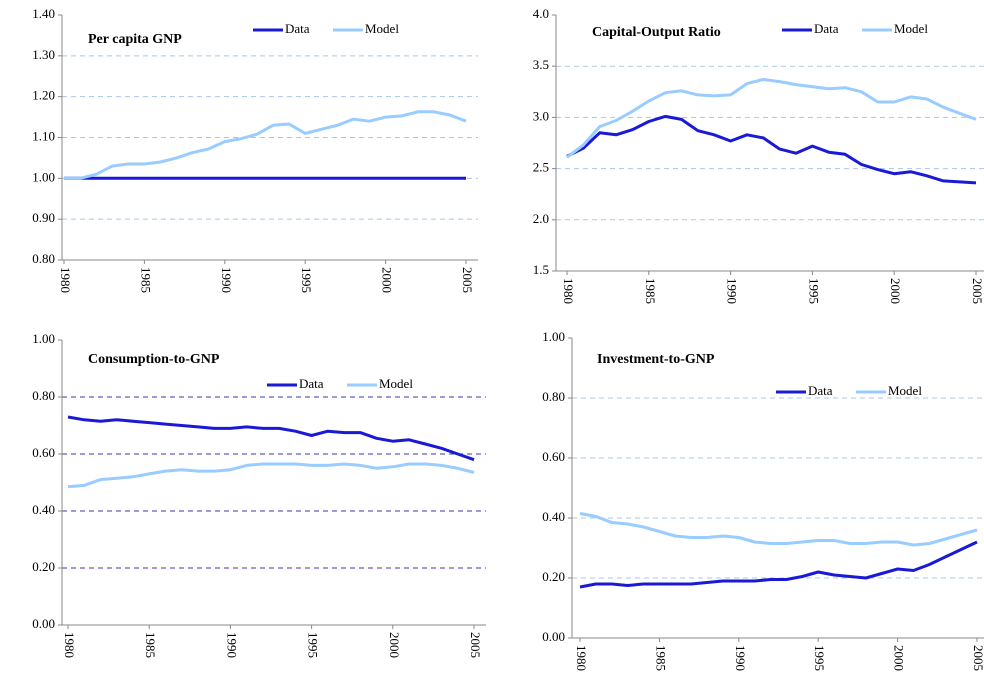 The width and height of the screenshot is (984, 685). I want to click on y-tick-label: 1.5, so click(541, 269).